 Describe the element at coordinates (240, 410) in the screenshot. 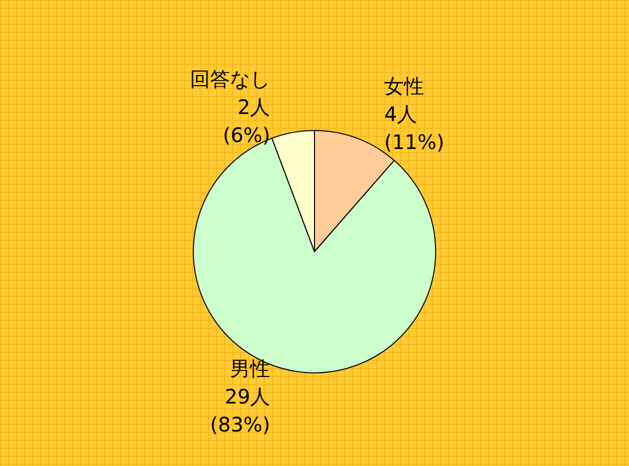

I see `data-label: 29人 (83%)` at that location.